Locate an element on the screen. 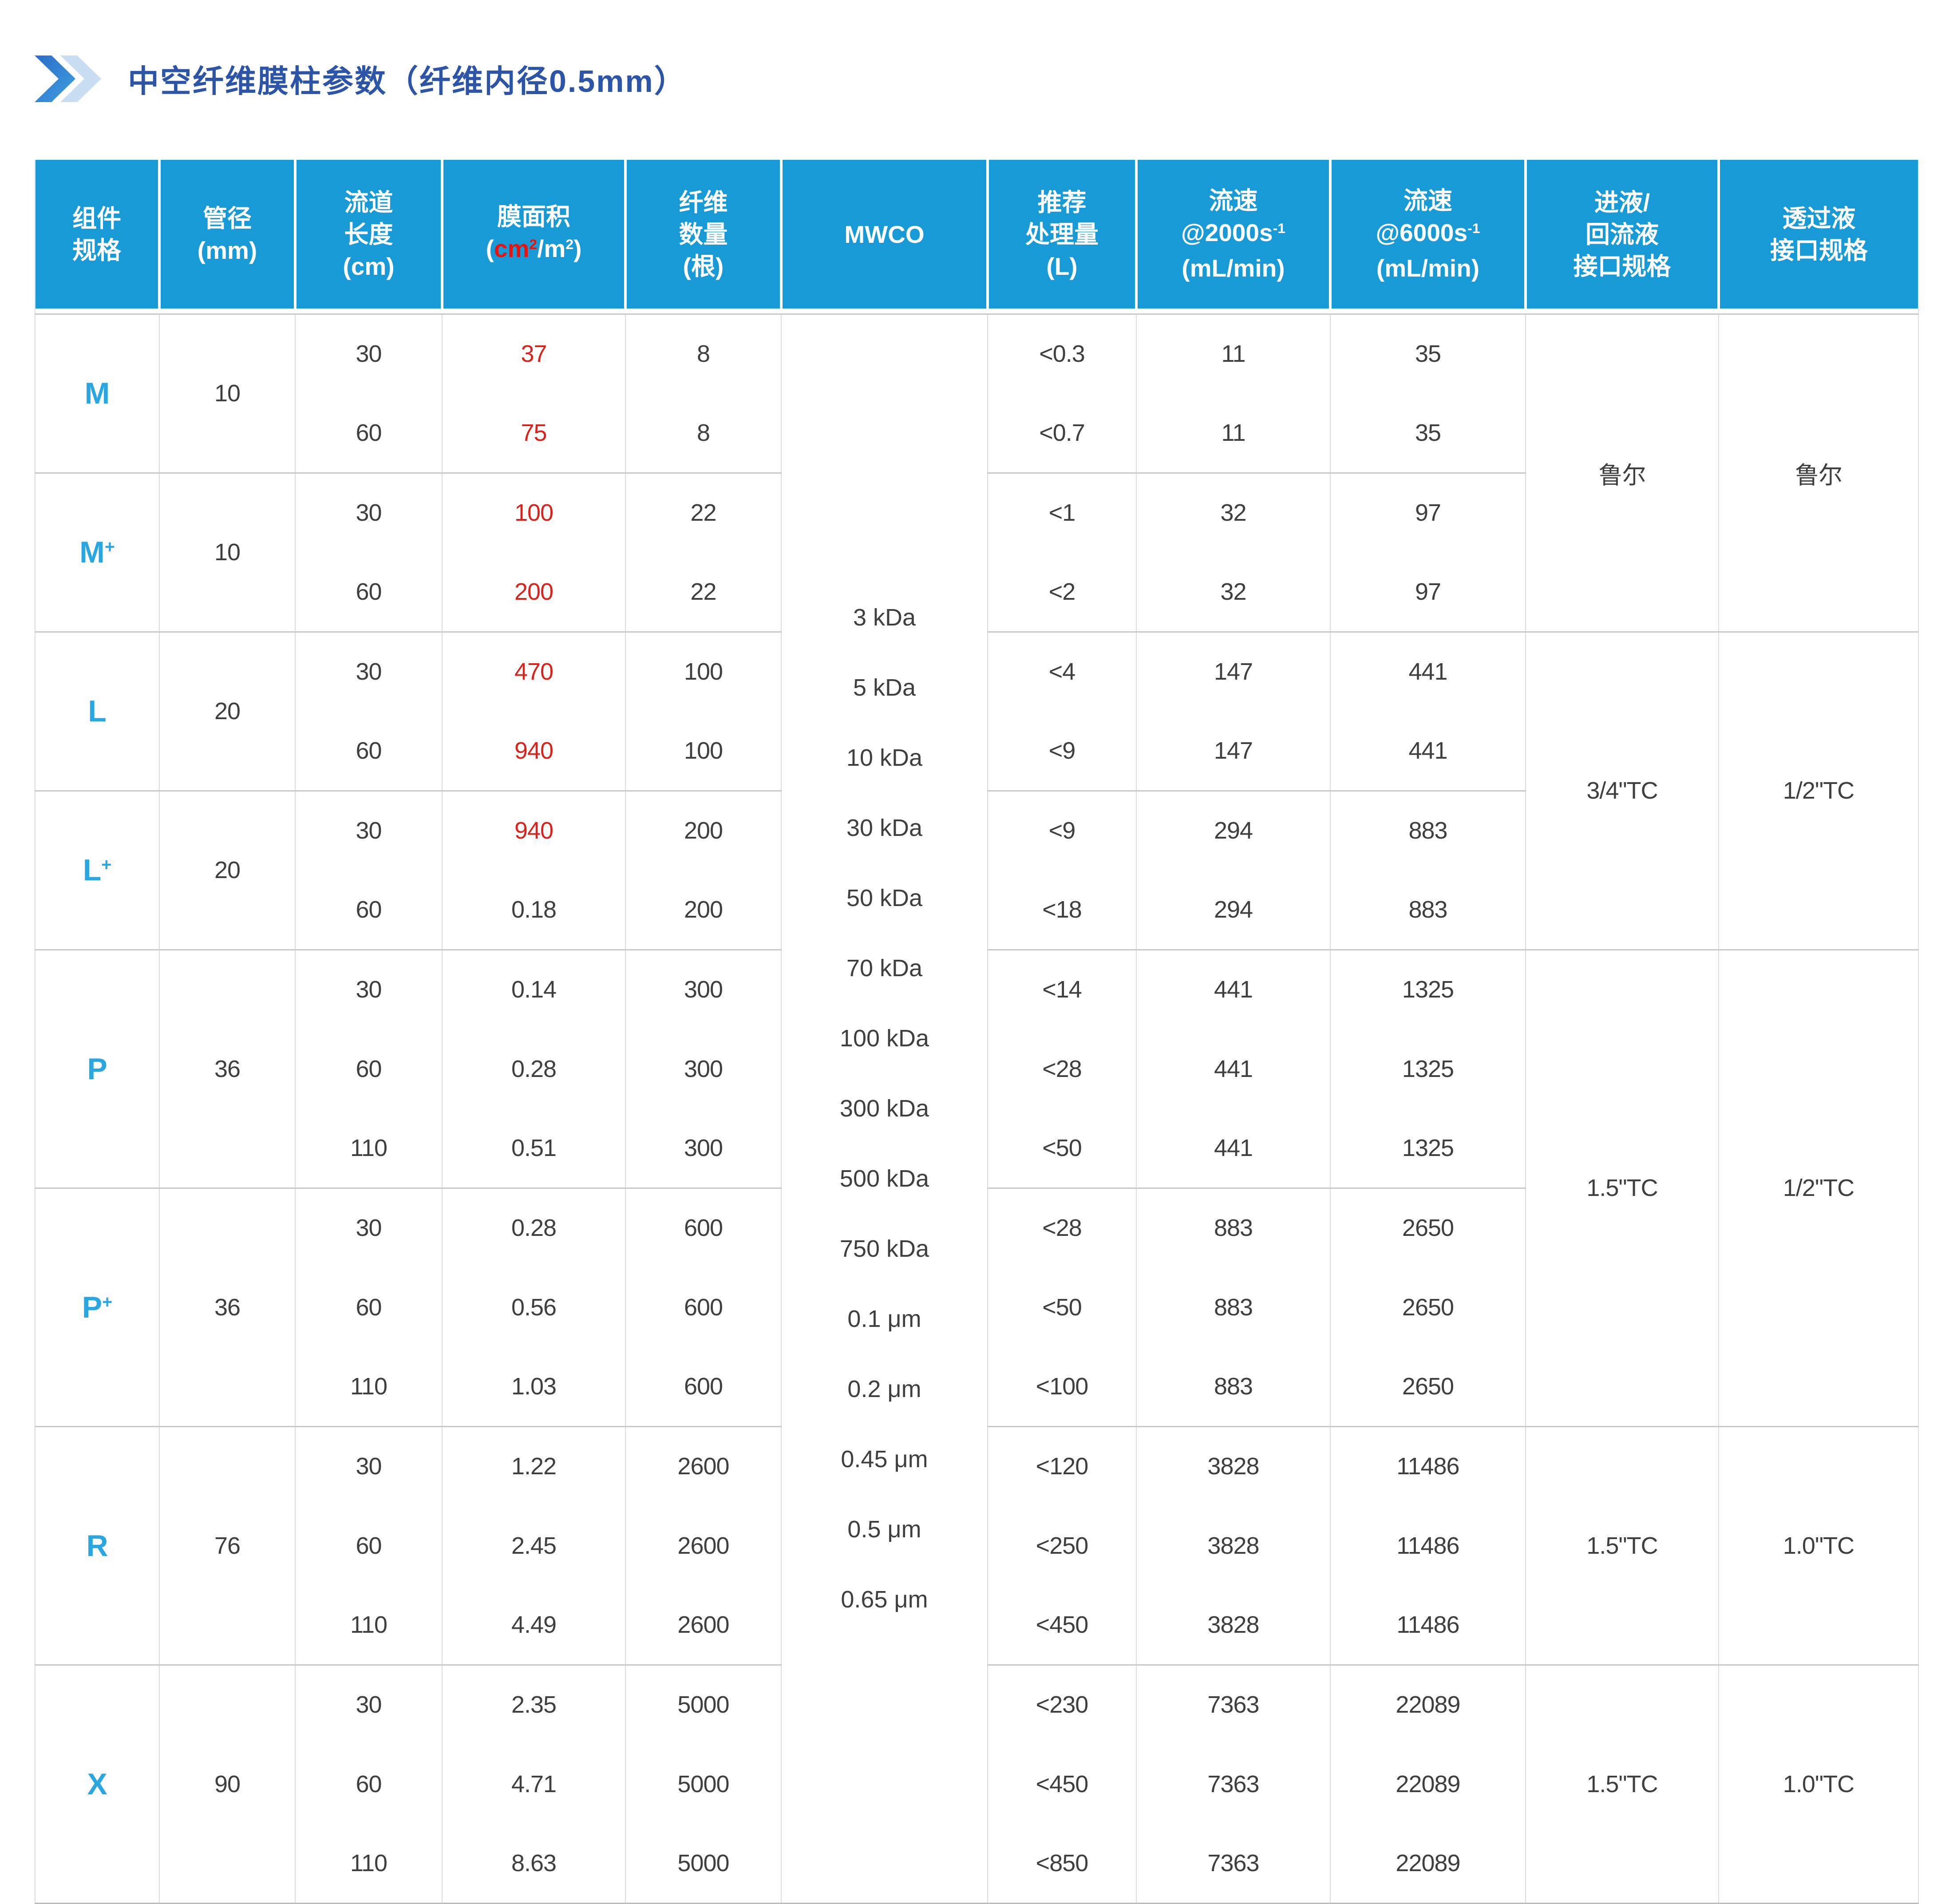 The image size is (1953, 1904). cell-recommended-volume: <18 is located at coordinates (1061, 910).